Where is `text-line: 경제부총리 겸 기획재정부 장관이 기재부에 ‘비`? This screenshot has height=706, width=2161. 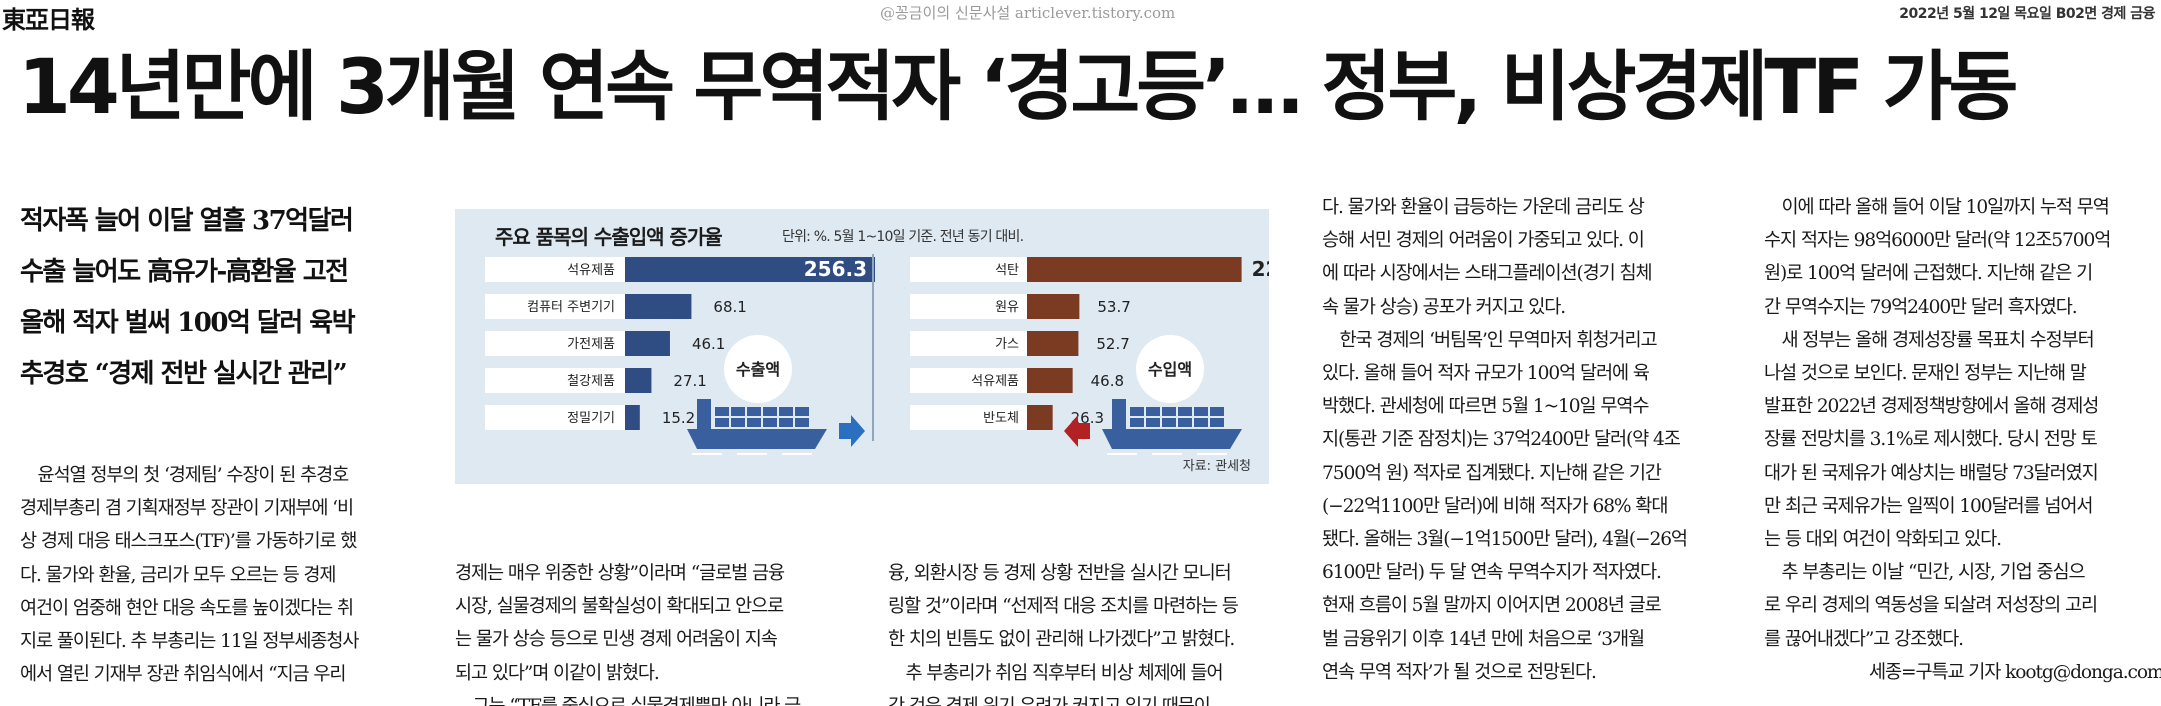 text-line: 경제부총리 겸 기획재정부 장관이 기재부에 ‘비 is located at coordinates (187, 509).